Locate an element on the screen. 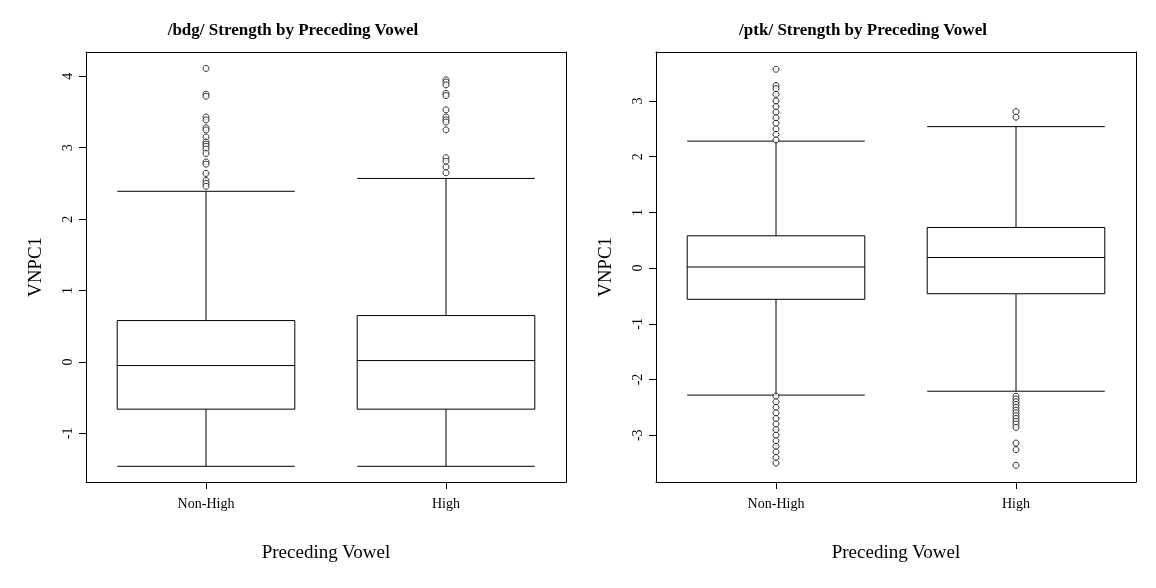 This screenshot has width=1156, height=588. y-tick-label: -2 is located at coordinates (637, 379).